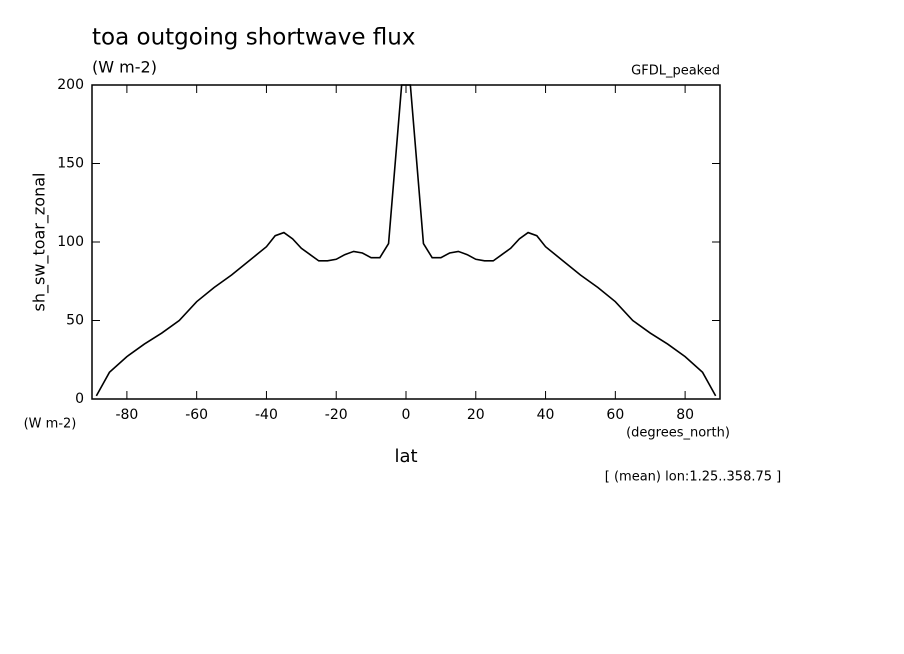 This screenshot has width=904, height=654. I want to click on x-tick-label: -80, so click(126, 415).